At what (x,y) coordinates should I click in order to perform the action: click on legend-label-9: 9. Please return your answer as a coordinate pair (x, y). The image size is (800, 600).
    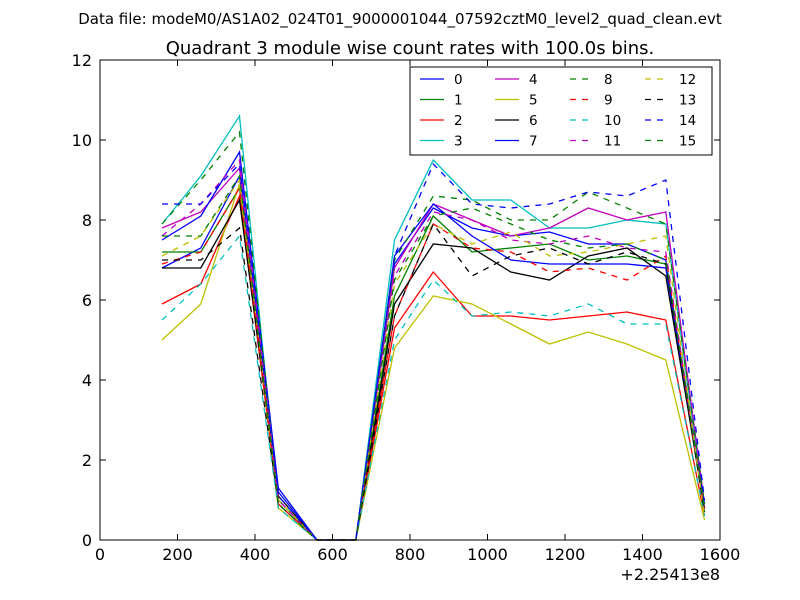
    Looking at the image, I should click on (608, 101).